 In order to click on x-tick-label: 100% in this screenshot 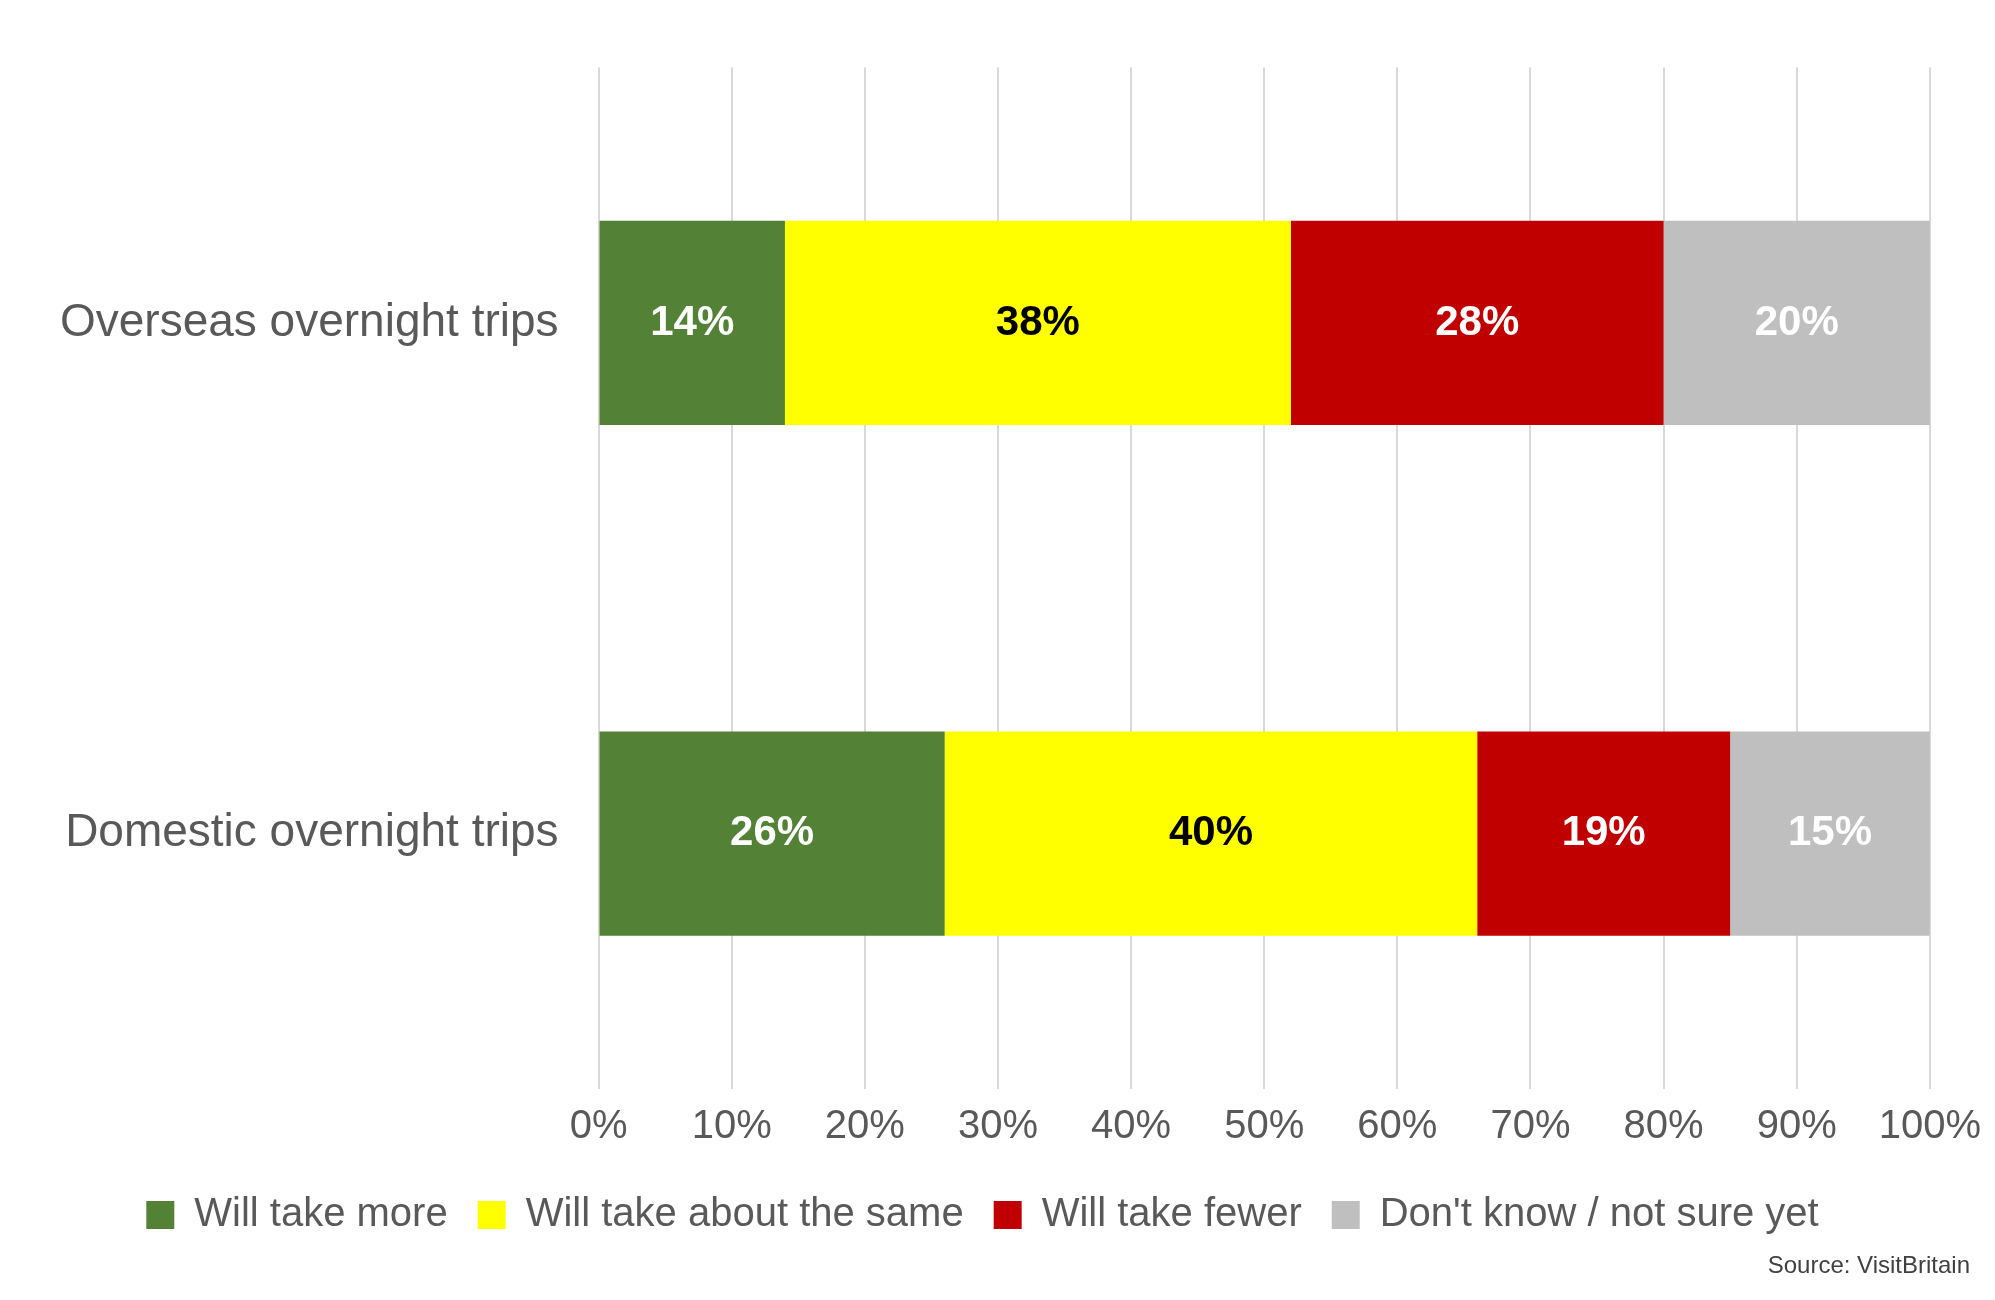, I will do `click(1929, 1124)`.